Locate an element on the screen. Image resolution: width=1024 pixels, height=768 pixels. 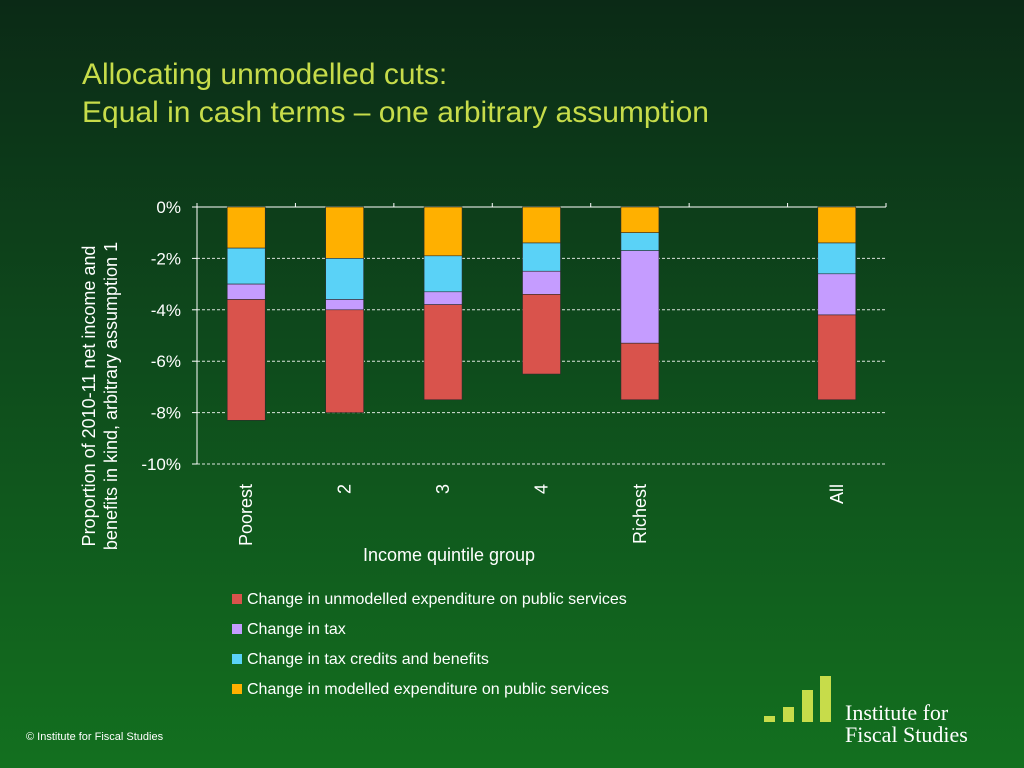
legend-label: Change in tax credits and benefits is located at coordinates (368, 659).